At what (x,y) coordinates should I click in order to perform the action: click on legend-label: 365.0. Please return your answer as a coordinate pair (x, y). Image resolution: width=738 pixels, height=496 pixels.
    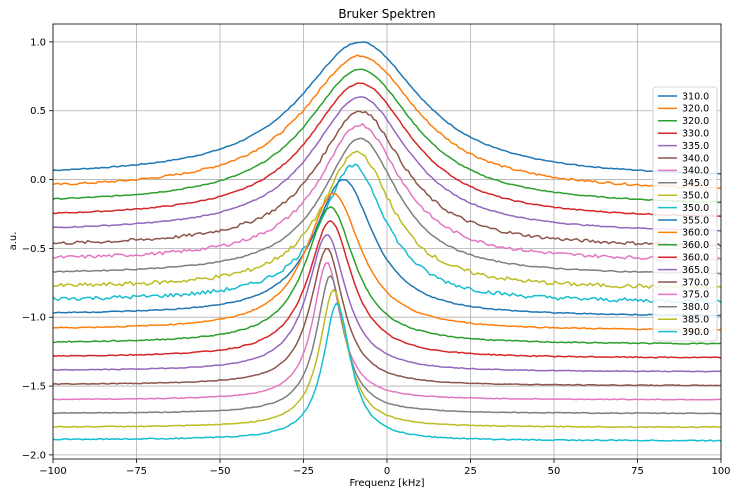
    Looking at the image, I should click on (695, 270).